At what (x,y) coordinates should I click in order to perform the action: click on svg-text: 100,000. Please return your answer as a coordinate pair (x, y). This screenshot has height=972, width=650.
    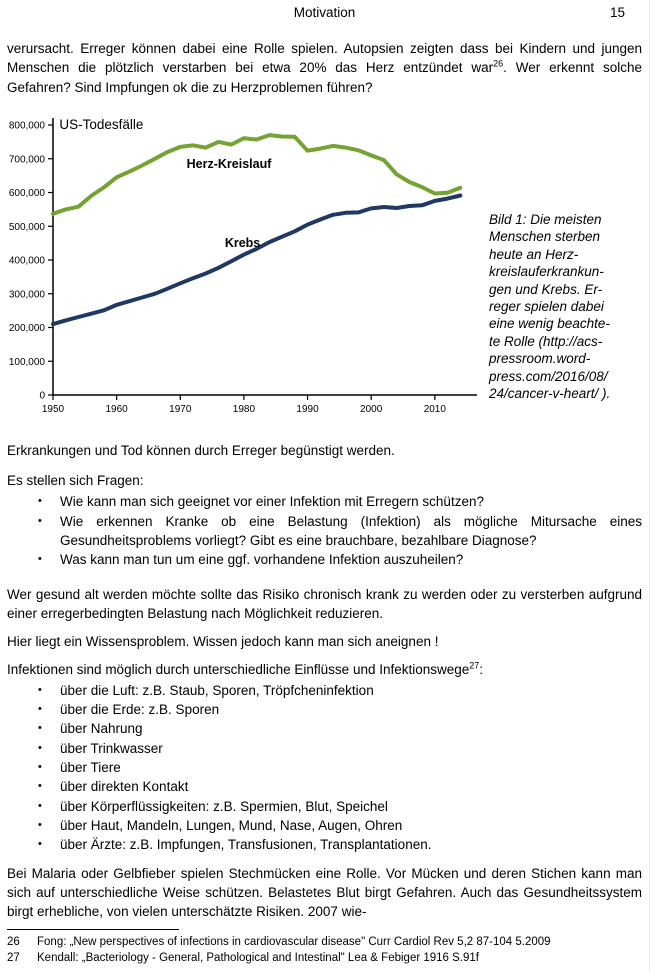
    Looking at the image, I should click on (27, 362).